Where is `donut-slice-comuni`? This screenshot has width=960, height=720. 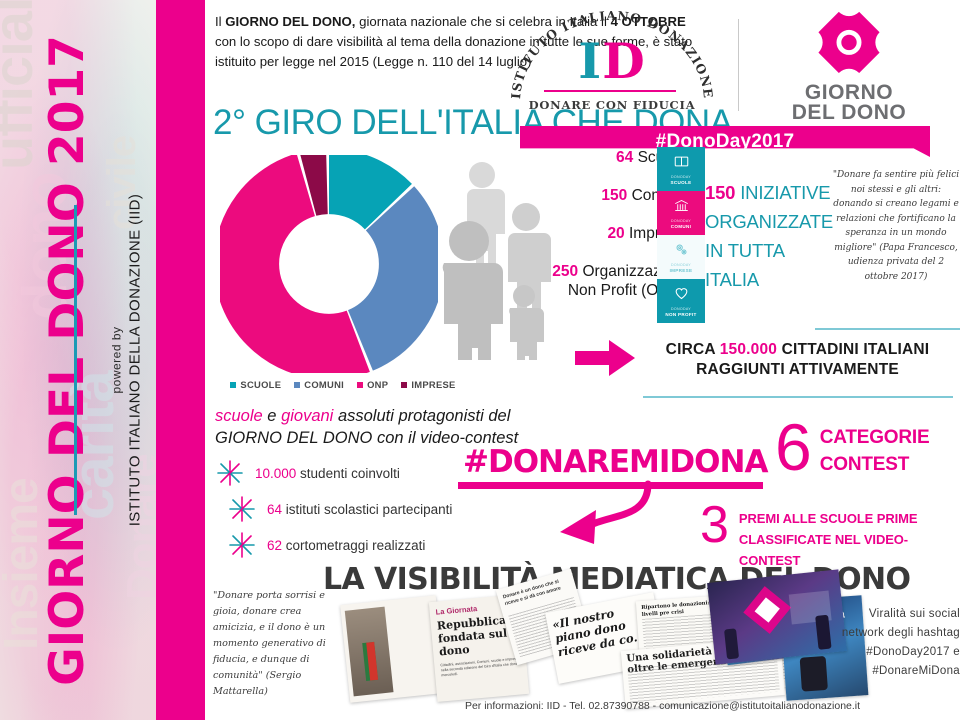
donut-slice-comuni is located at coordinates (329, 264).